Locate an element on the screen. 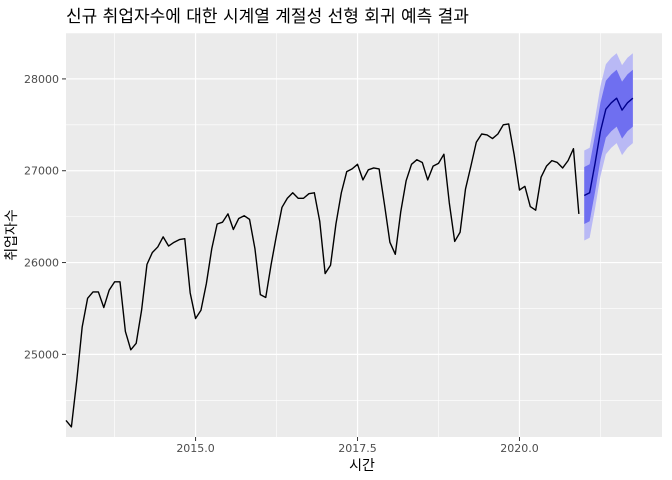 The image size is (672, 480). x-tick-label: 2020.0 is located at coordinates (519, 448).